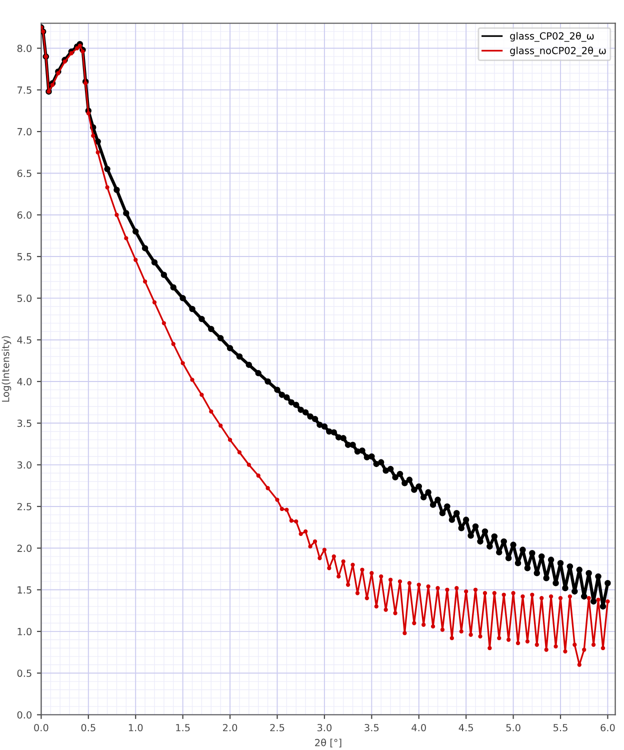 Image resolution: width=624 pixels, height=750 pixels. Describe the element at coordinates (558, 51) in the screenshot. I see `legend-label: glass_noCP02_2θ_ω` at that location.